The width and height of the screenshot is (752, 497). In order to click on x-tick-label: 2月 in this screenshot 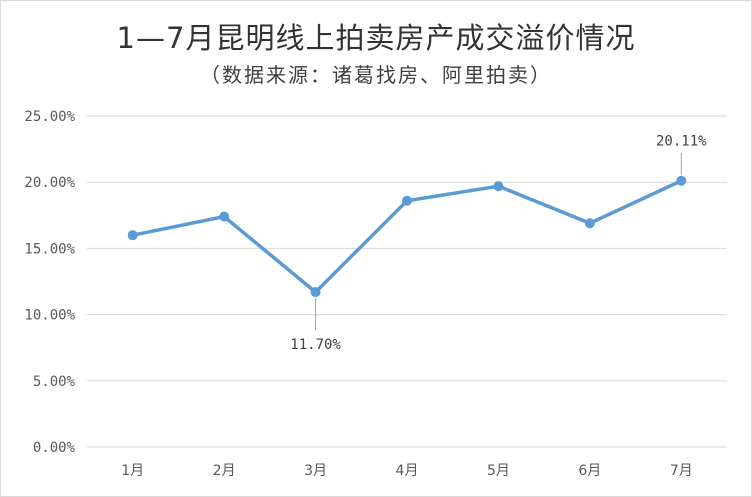, I will do `click(224, 471)`.